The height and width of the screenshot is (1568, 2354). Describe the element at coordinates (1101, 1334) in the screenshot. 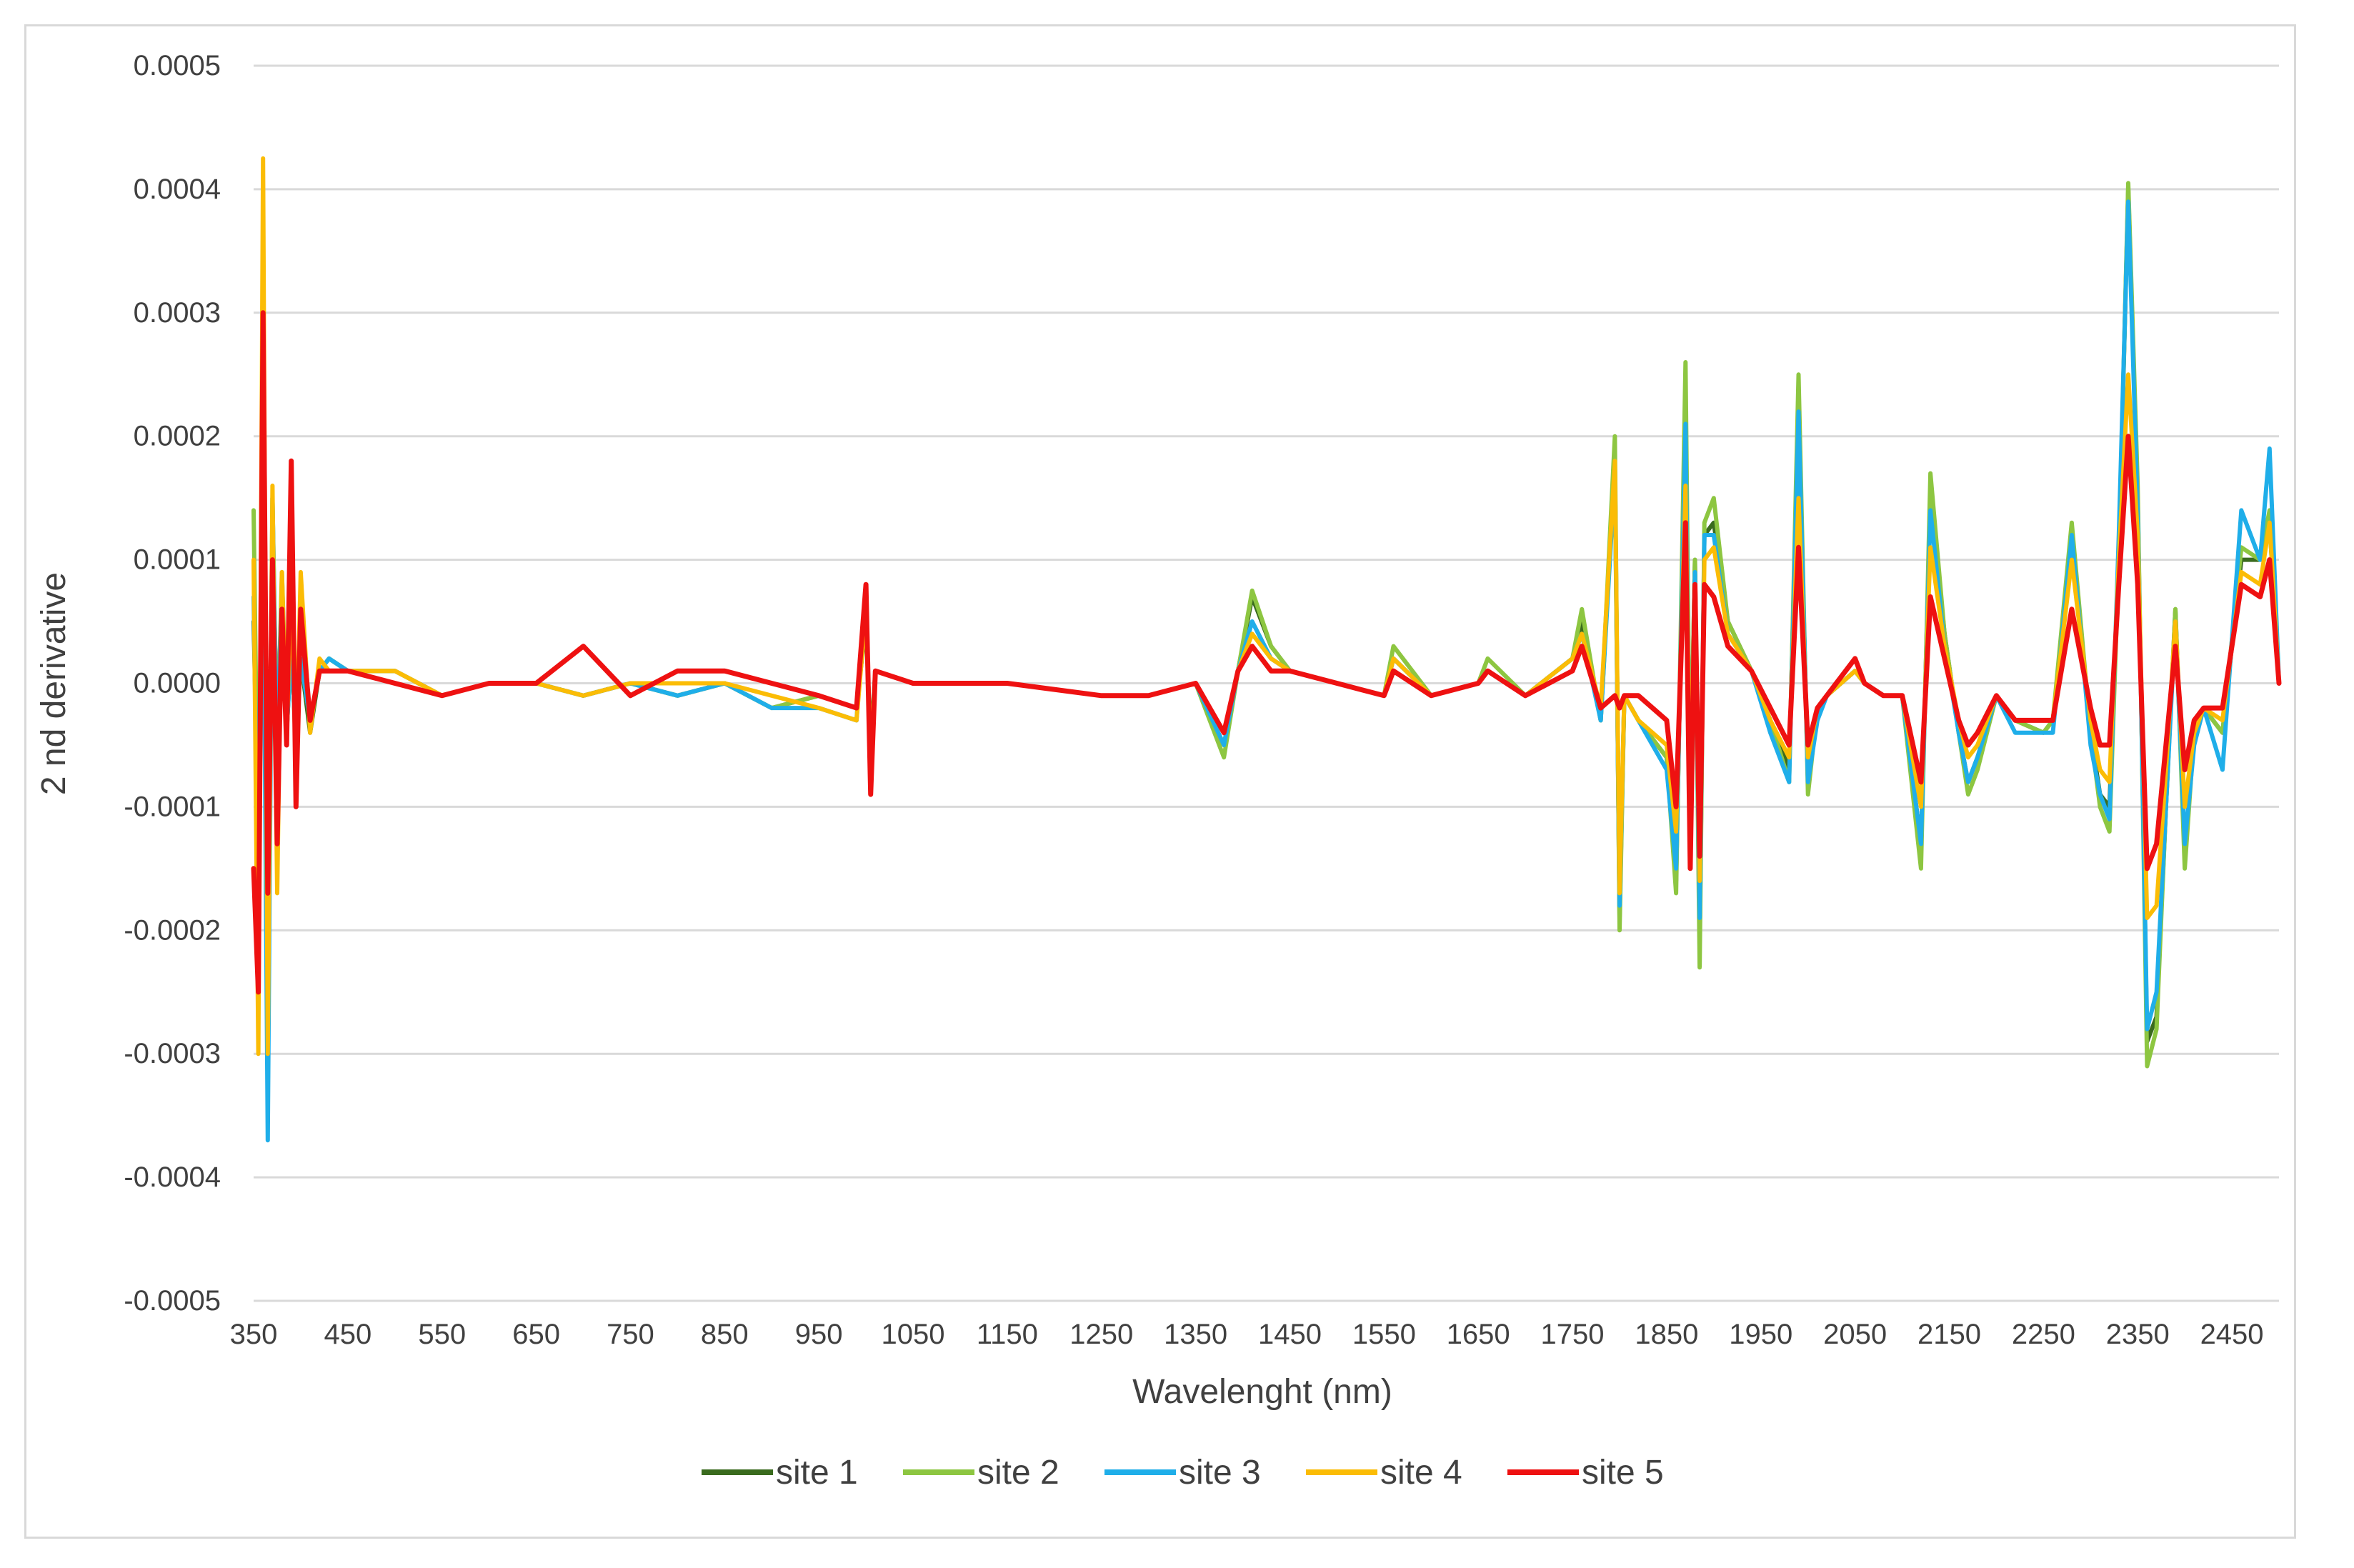

I see `x-tick-label: 1250` at that location.